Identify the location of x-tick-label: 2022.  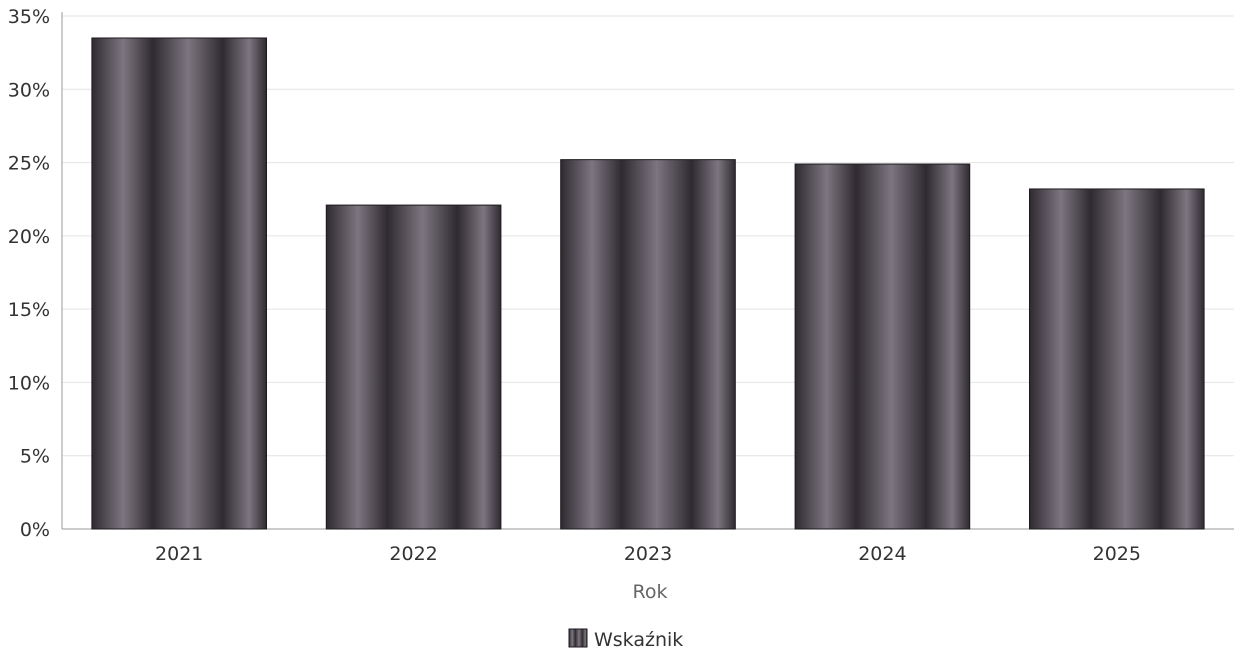
(413, 554).